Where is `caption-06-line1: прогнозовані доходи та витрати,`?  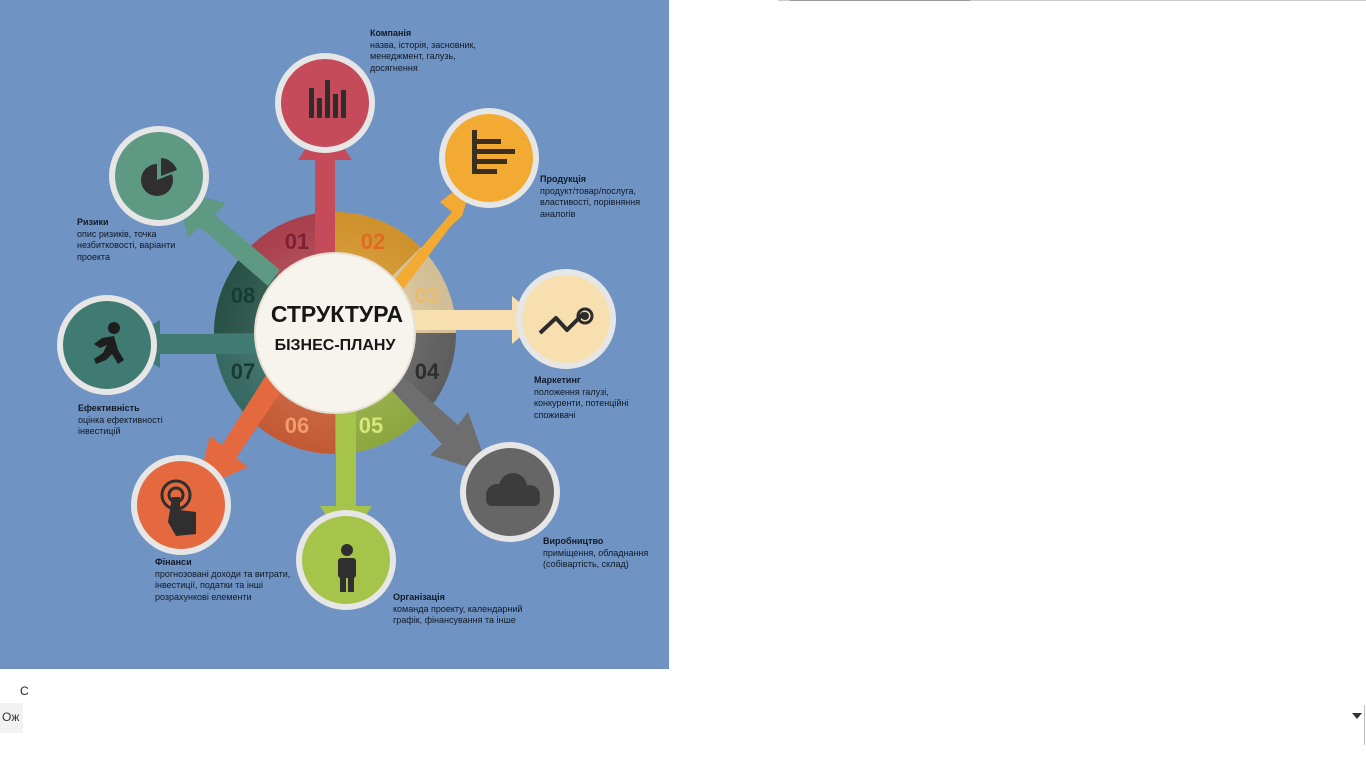 caption-06-line1: прогнозовані доходи та витрати, is located at coordinates (223, 573).